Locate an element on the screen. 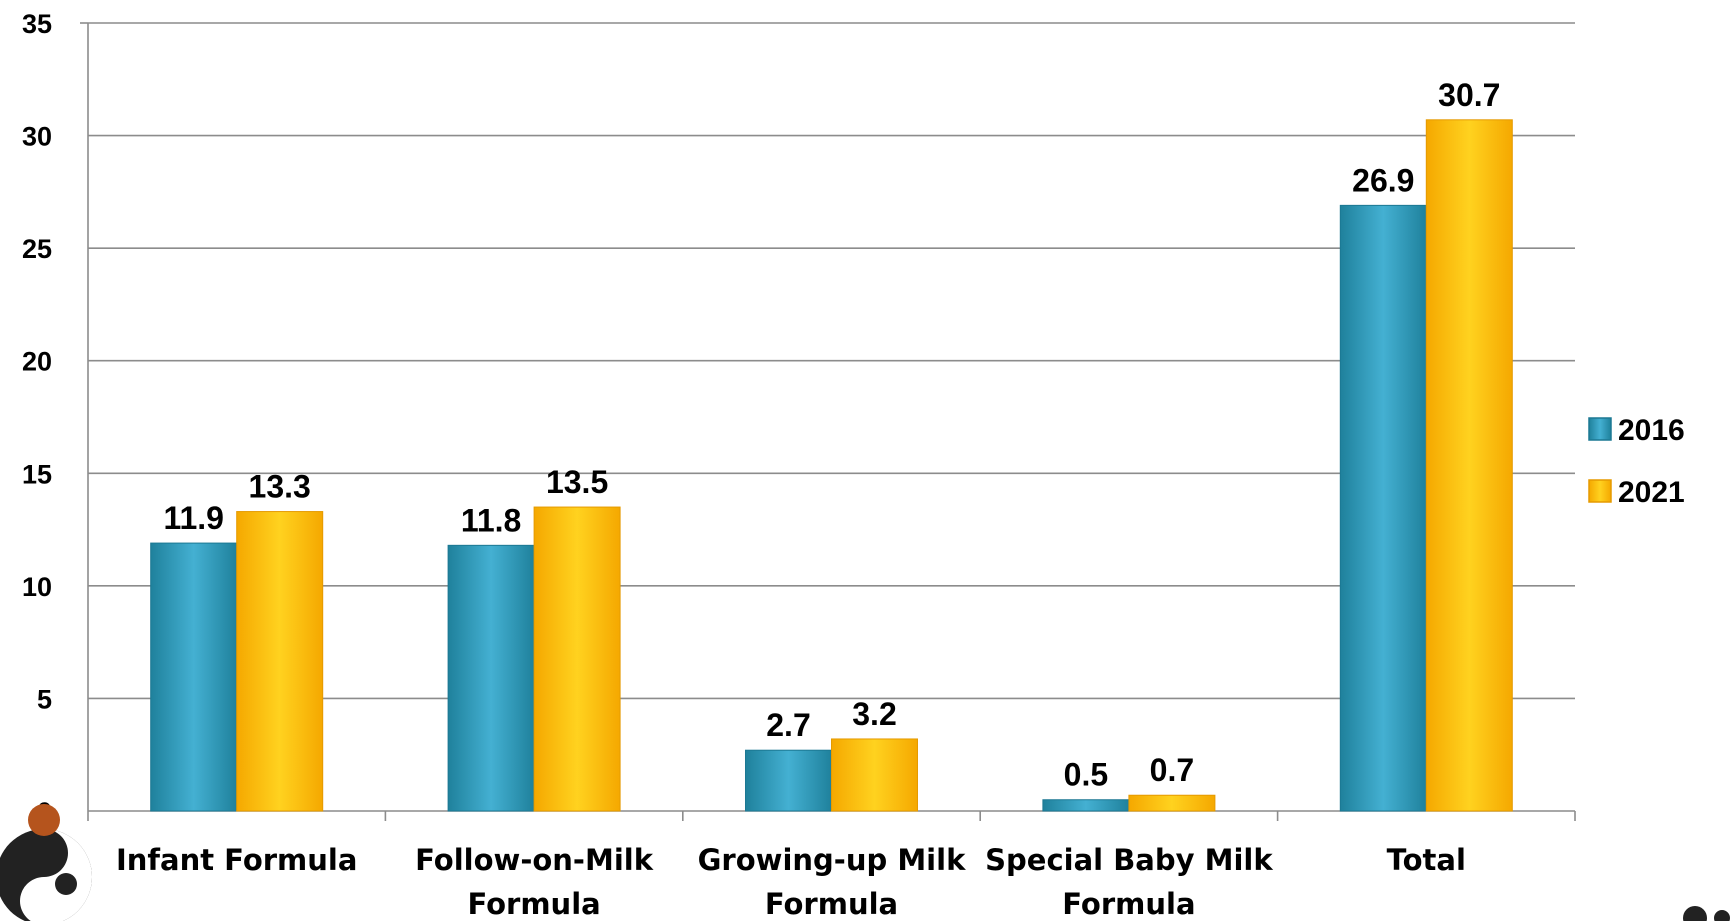 The image size is (1733, 921). legend-swatch-2016 is located at coordinates (1600, 429).